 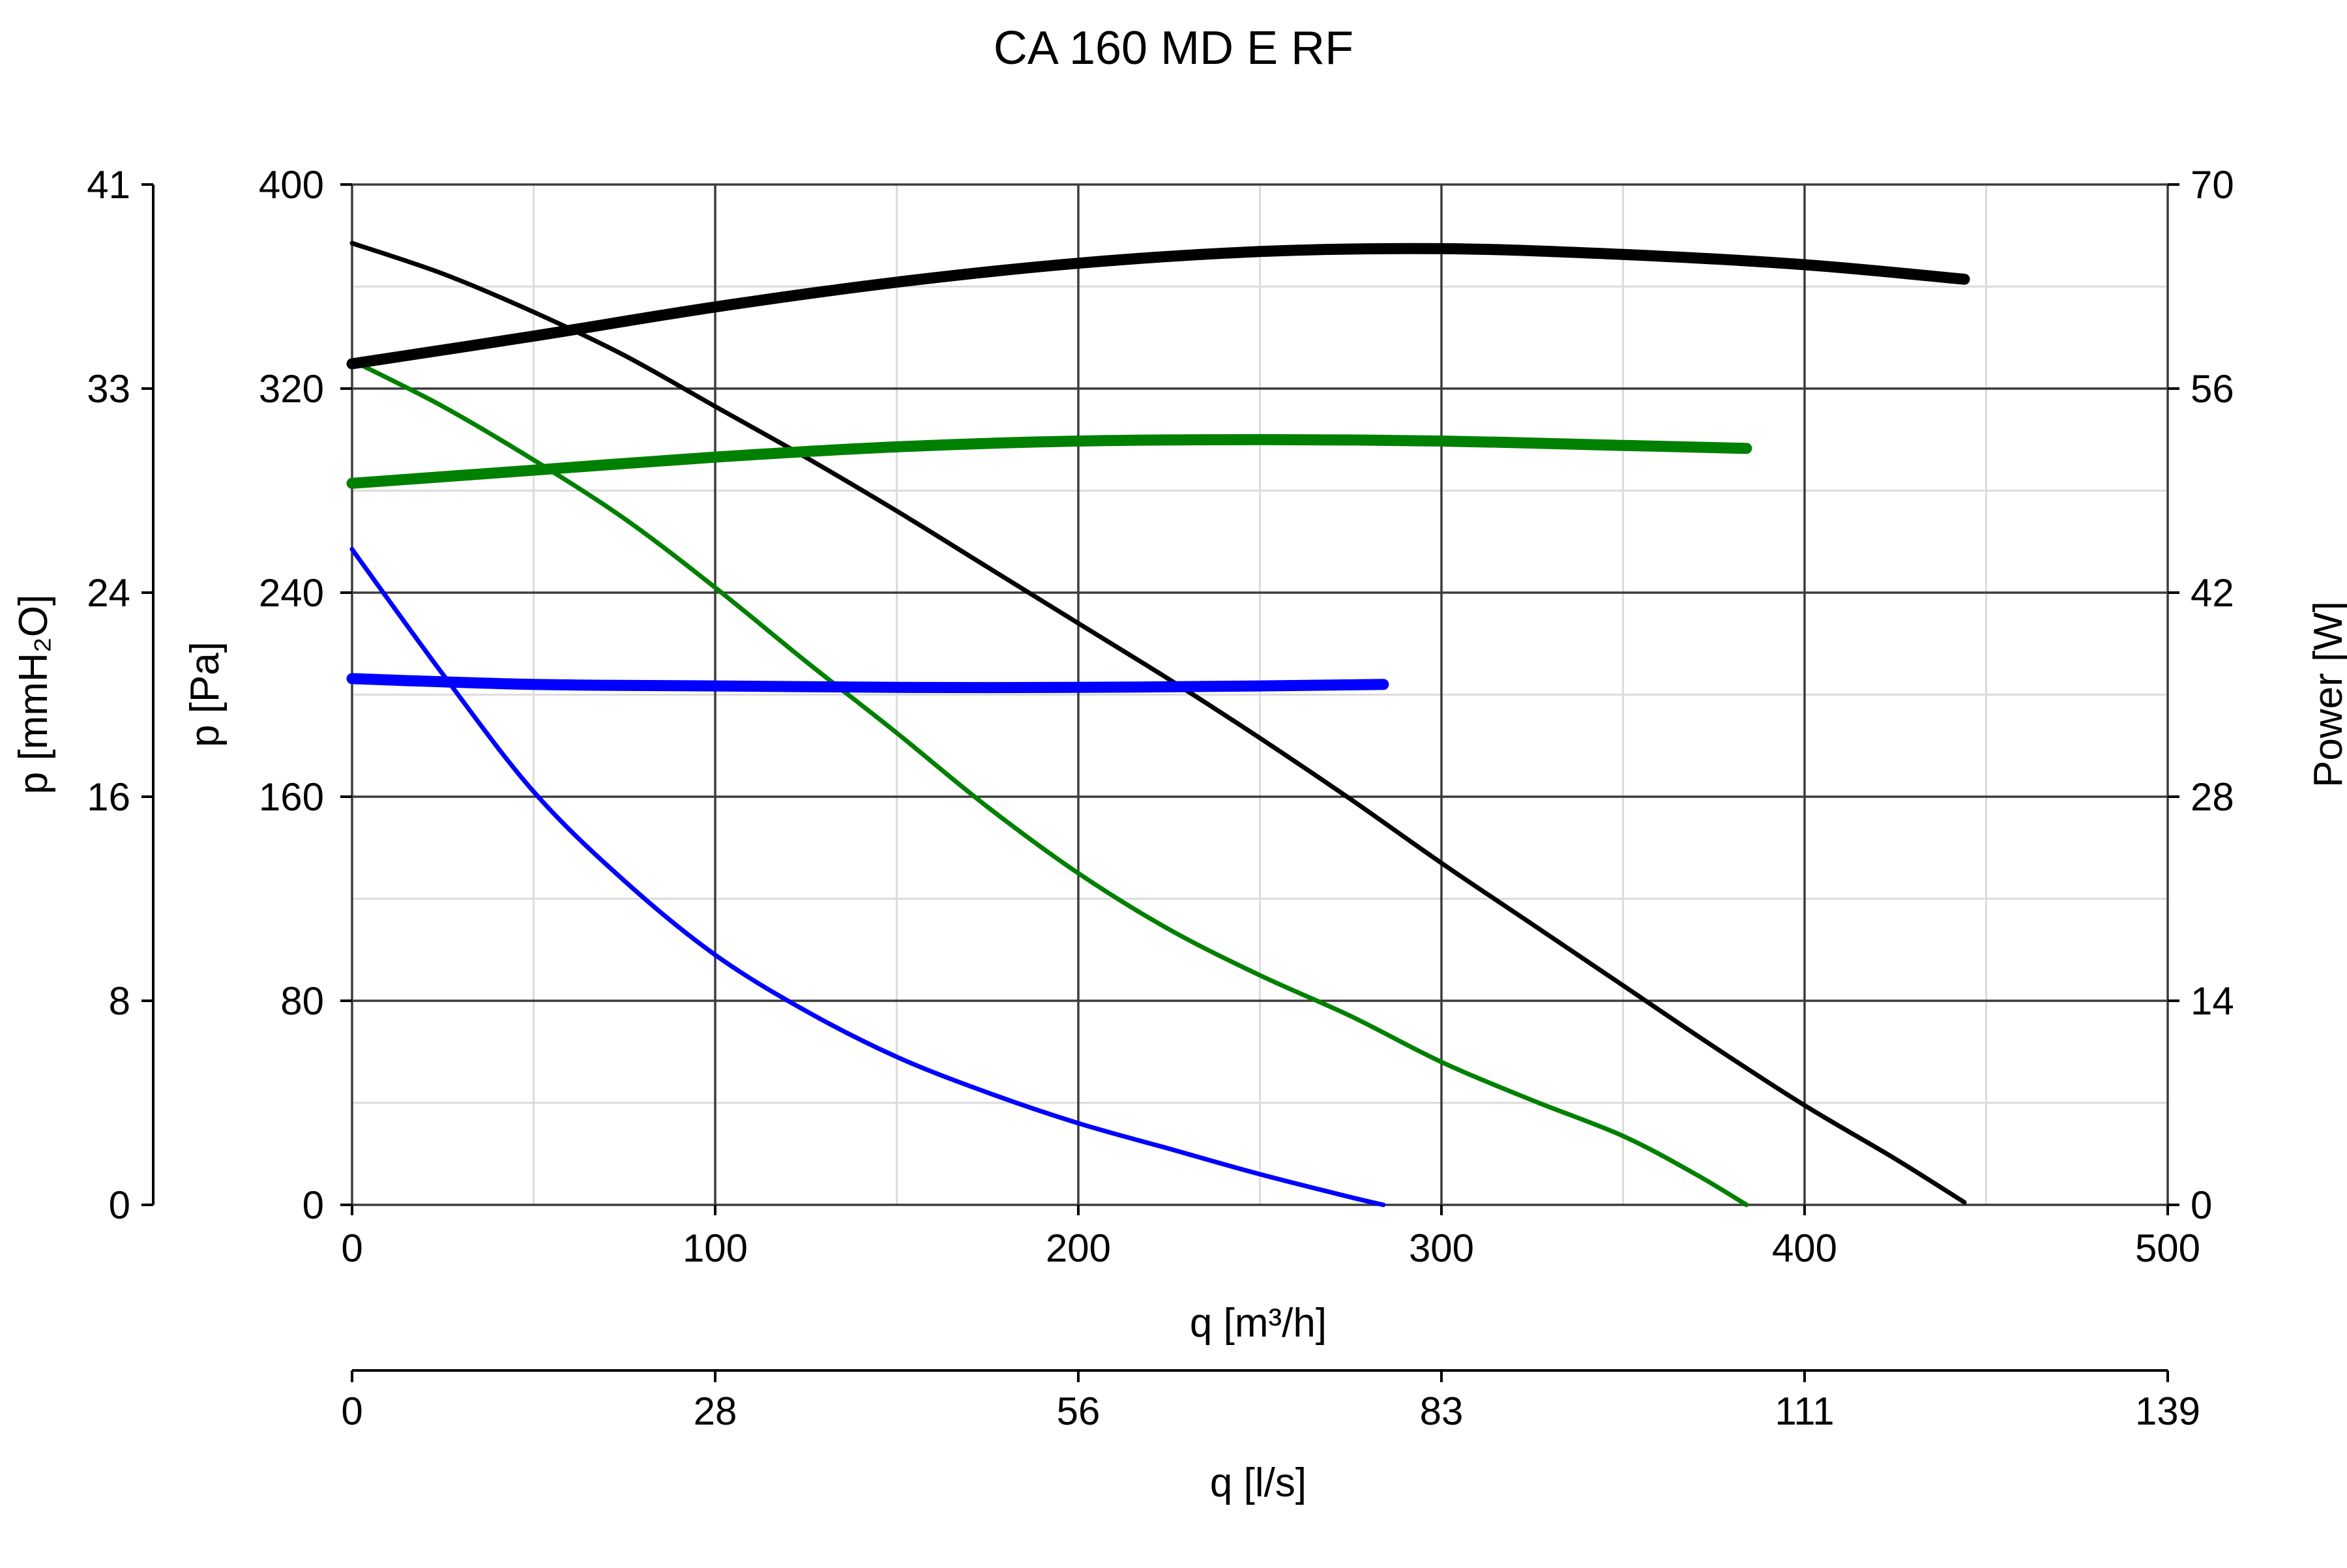 What do you see at coordinates (351, 1411) in the screenshot?
I see `q-ls-tick-label: 0` at bounding box center [351, 1411].